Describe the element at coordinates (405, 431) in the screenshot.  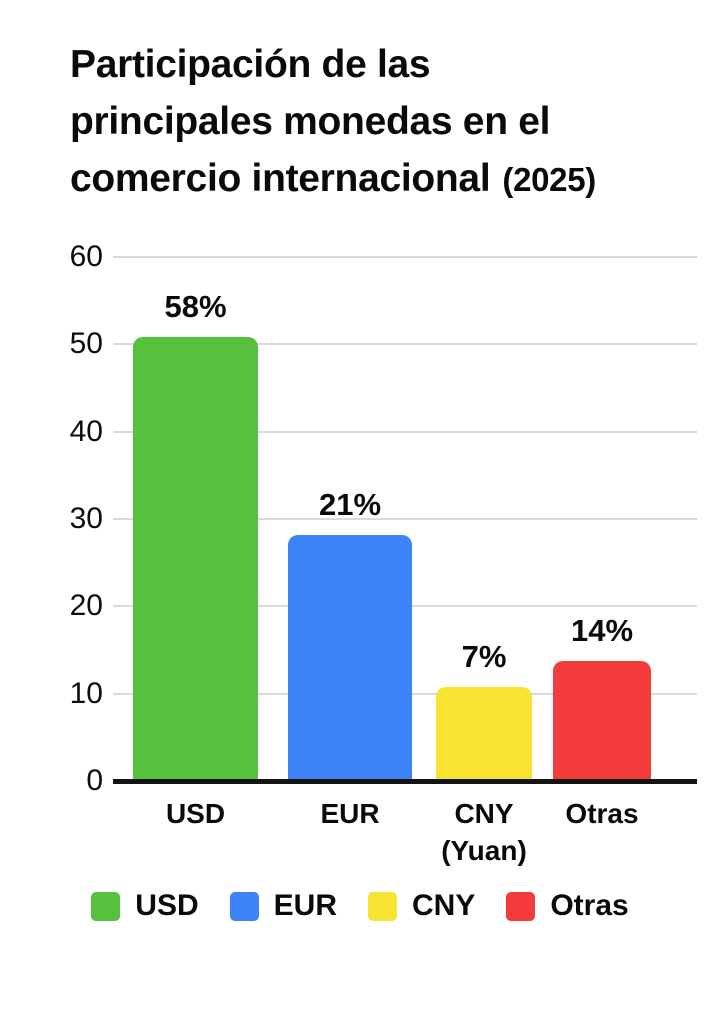
I see `gridline-y40` at that location.